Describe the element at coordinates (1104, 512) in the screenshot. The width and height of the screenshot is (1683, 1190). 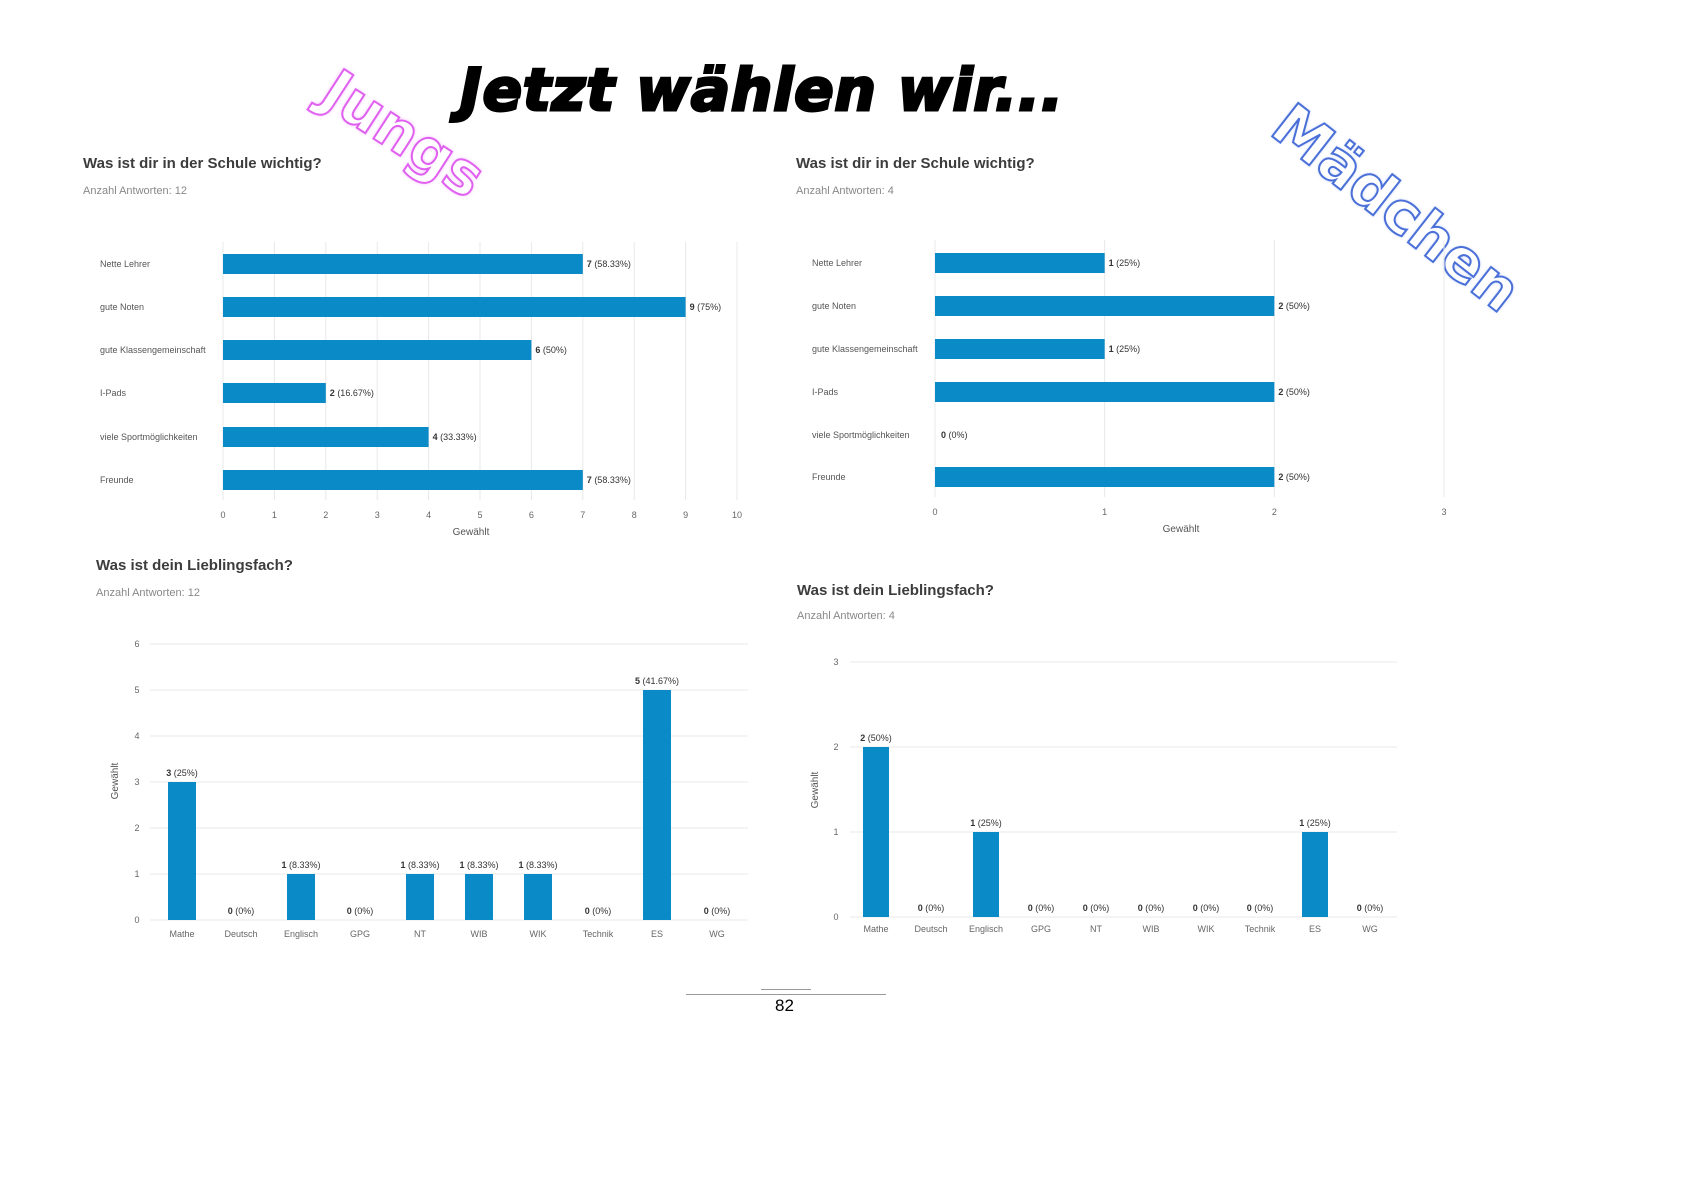
I see `x-tick-label: 1` at that location.